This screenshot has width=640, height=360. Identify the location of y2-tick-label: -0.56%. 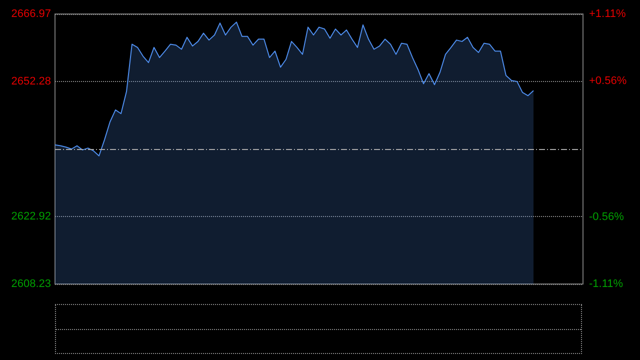
(606, 217).